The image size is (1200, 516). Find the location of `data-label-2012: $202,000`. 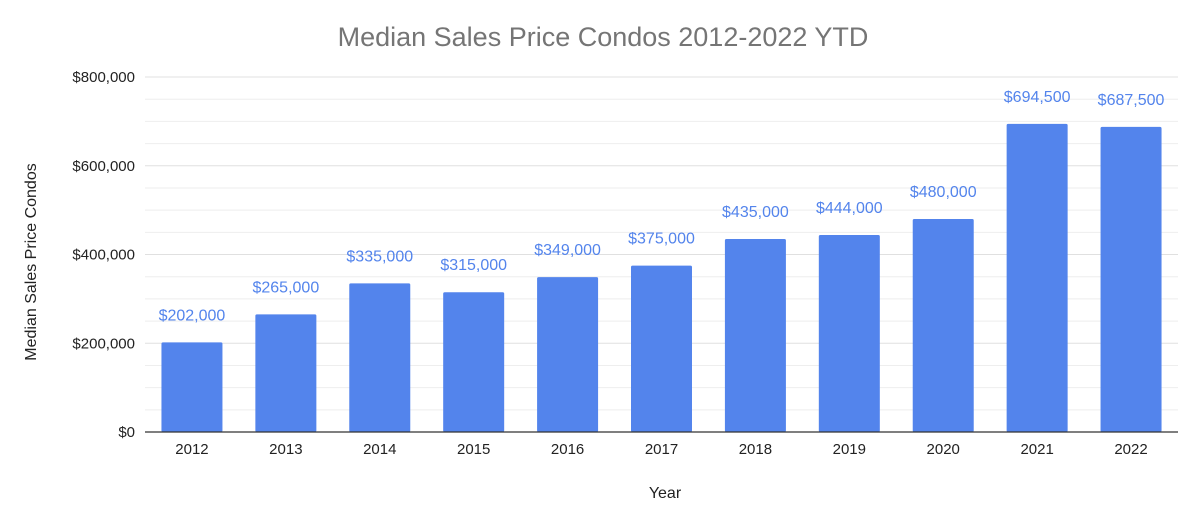

data-label-2012: $202,000 is located at coordinates (192, 315).